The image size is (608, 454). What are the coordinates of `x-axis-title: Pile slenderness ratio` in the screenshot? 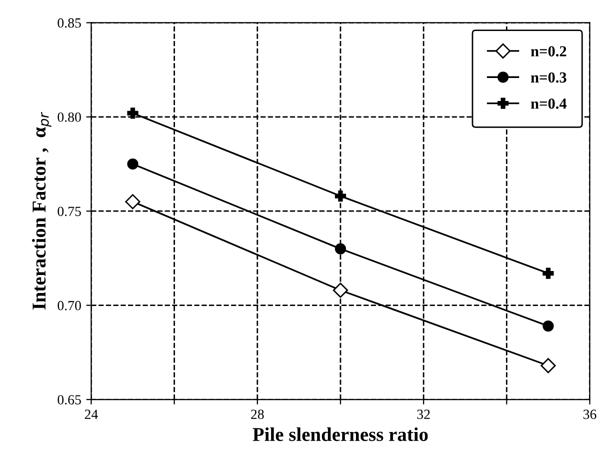 It's located at (340, 434).